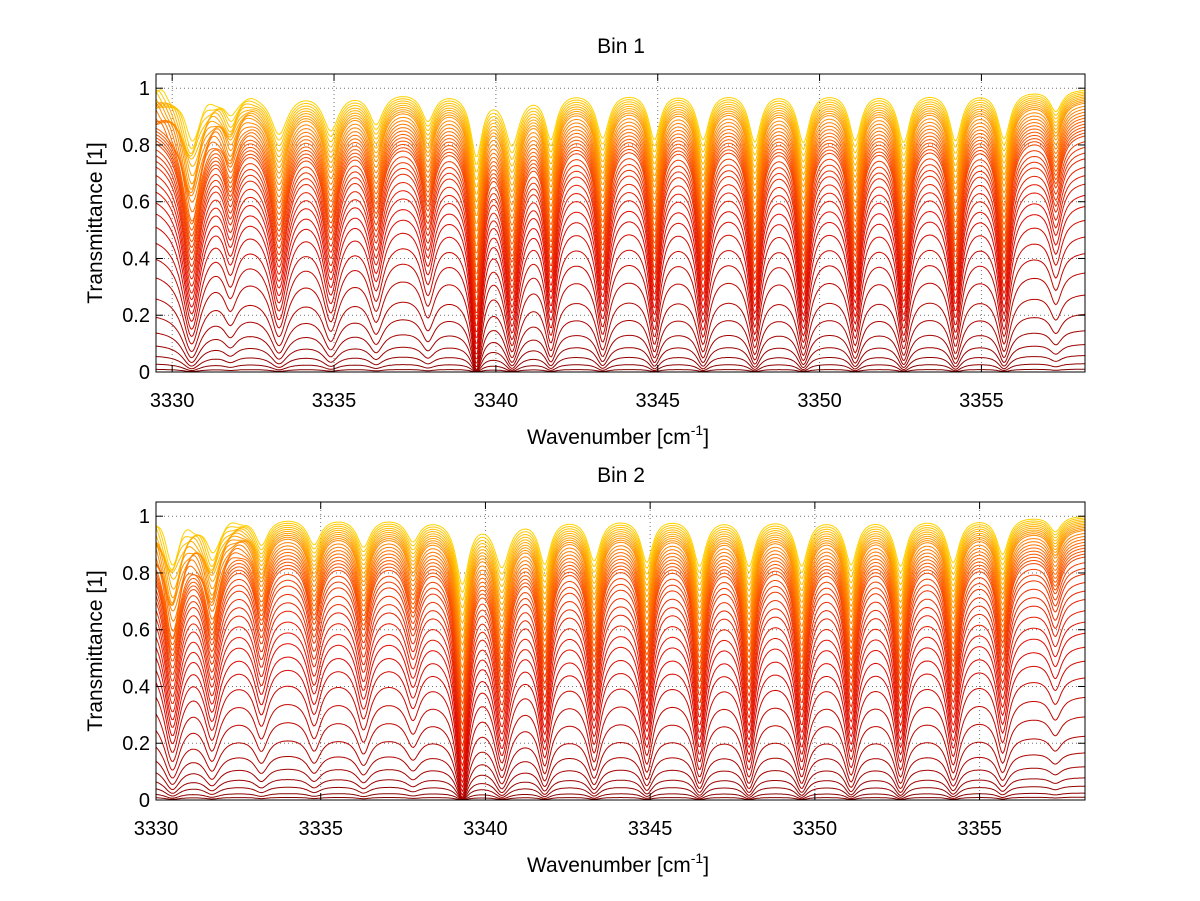 Image resolution: width=1200 pixels, height=901 pixels. Describe the element at coordinates (621, 46) in the screenshot. I see `chart-title: Bin 1` at that location.